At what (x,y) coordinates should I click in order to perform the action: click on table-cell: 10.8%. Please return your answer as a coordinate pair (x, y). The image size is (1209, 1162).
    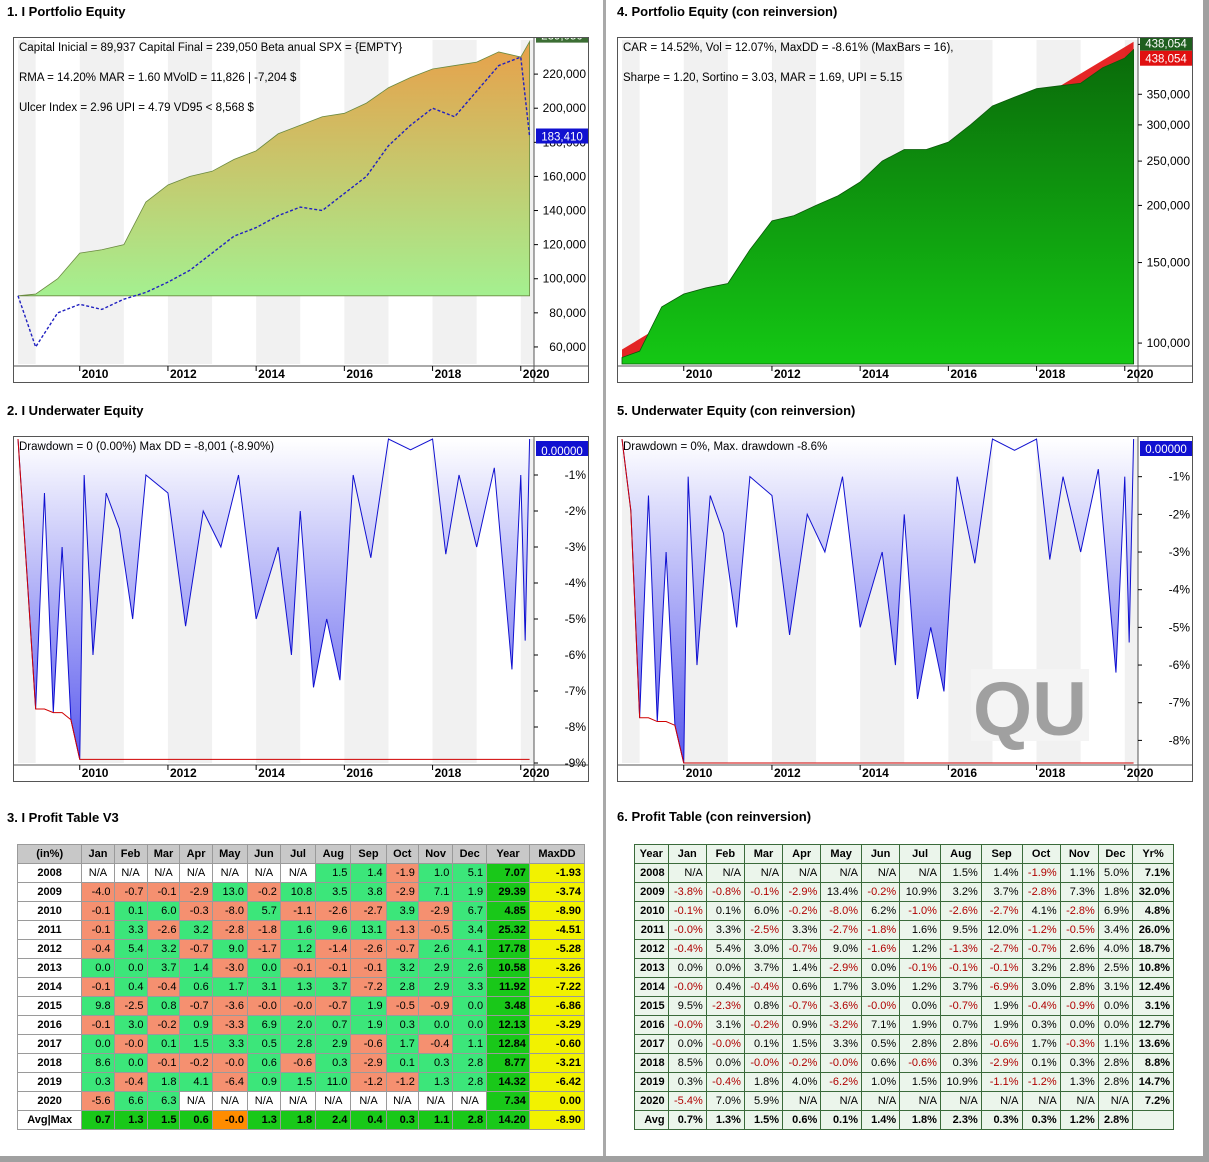
    Looking at the image, I should click on (1153, 968).